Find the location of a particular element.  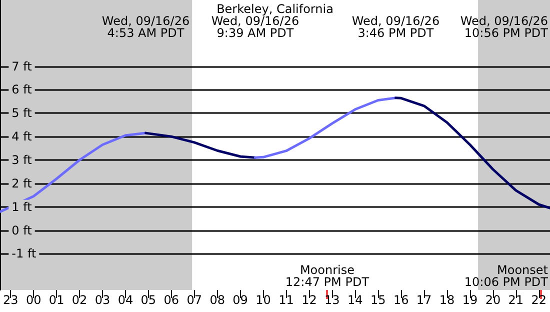

x-tick-label: 09 is located at coordinates (240, 300).